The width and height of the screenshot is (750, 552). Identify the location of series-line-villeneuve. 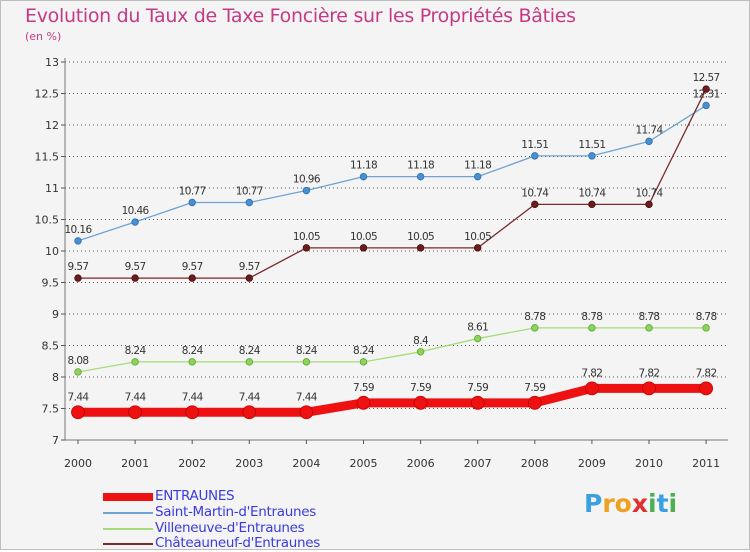
(392, 350).